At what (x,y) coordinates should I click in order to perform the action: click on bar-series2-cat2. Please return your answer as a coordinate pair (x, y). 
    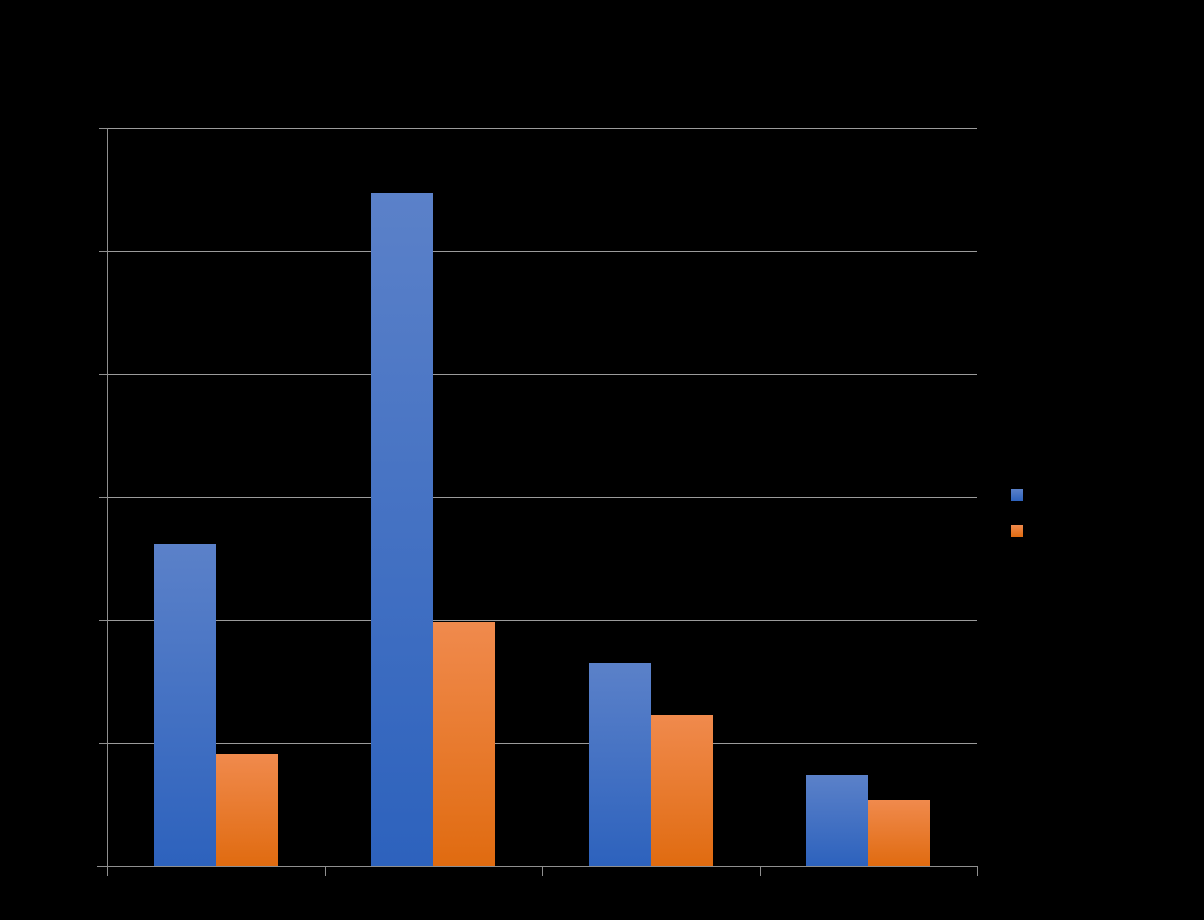
    Looking at the image, I should click on (464, 744).